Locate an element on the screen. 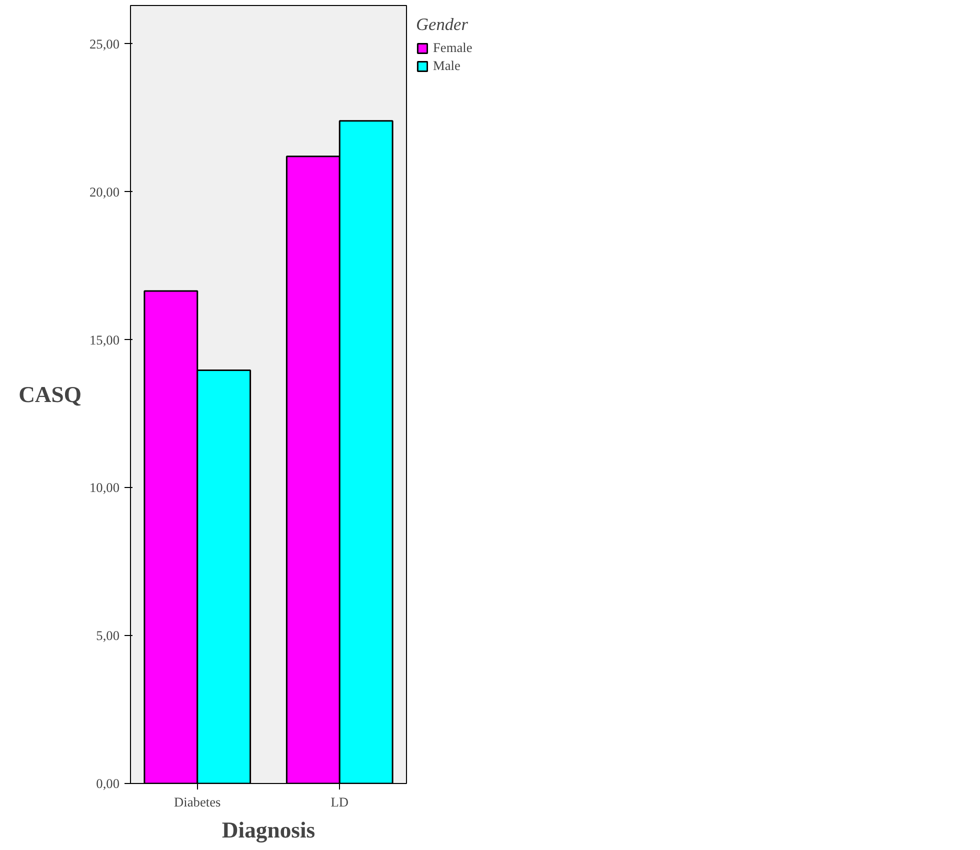 Image resolution: width=980 pixels, height=850 pixels. x-tick-label: Diabetes is located at coordinates (197, 802).